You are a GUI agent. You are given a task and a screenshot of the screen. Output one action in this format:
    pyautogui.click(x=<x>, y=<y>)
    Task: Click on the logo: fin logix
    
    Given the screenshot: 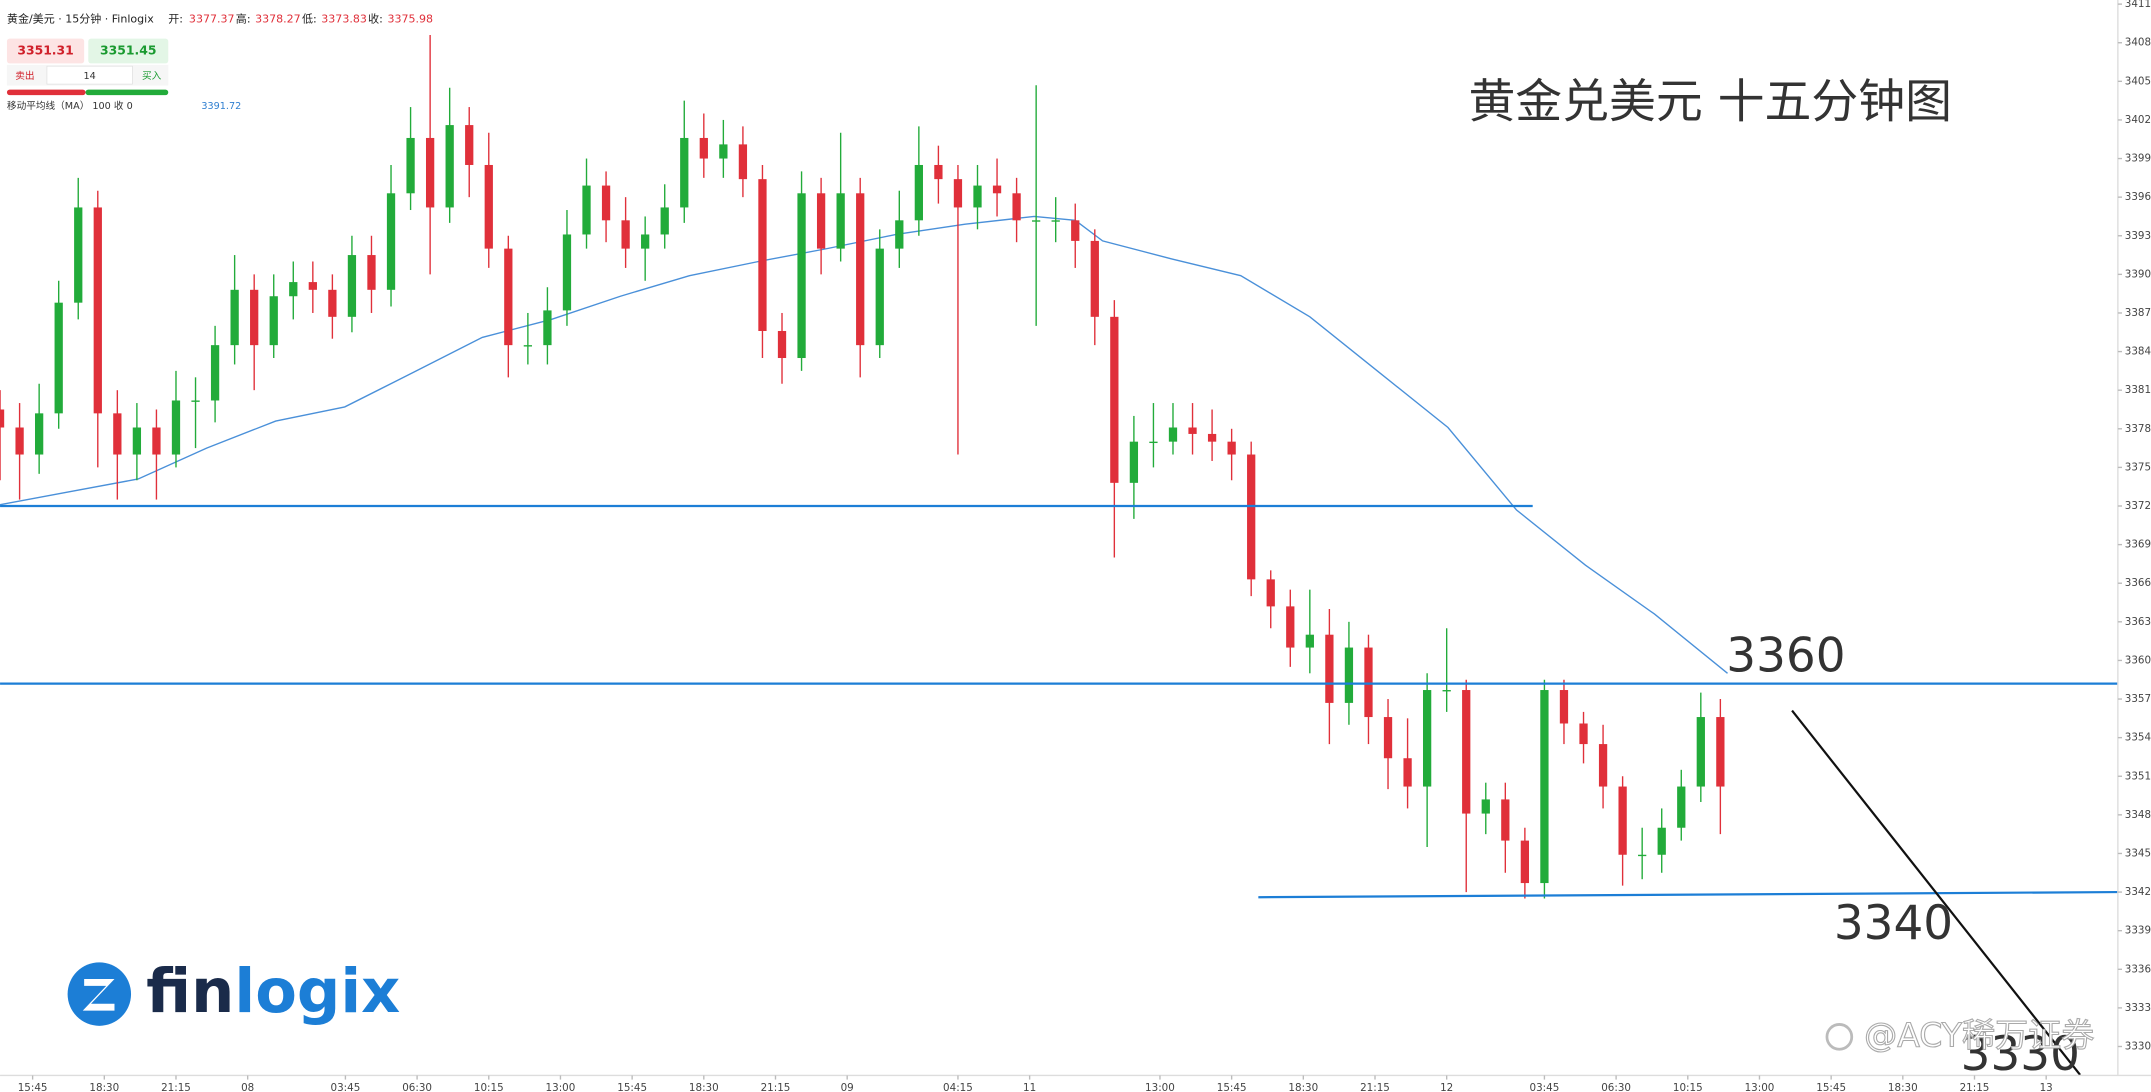 What is the action you would take?
    pyautogui.click(x=233, y=992)
    